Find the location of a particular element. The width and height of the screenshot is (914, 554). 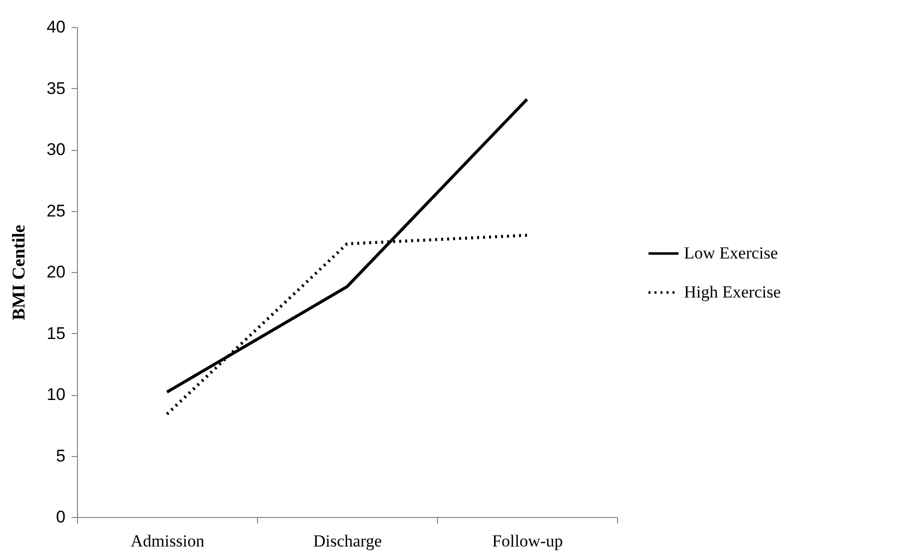

x-tick-label: Follow-up is located at coordinates (527, 541).